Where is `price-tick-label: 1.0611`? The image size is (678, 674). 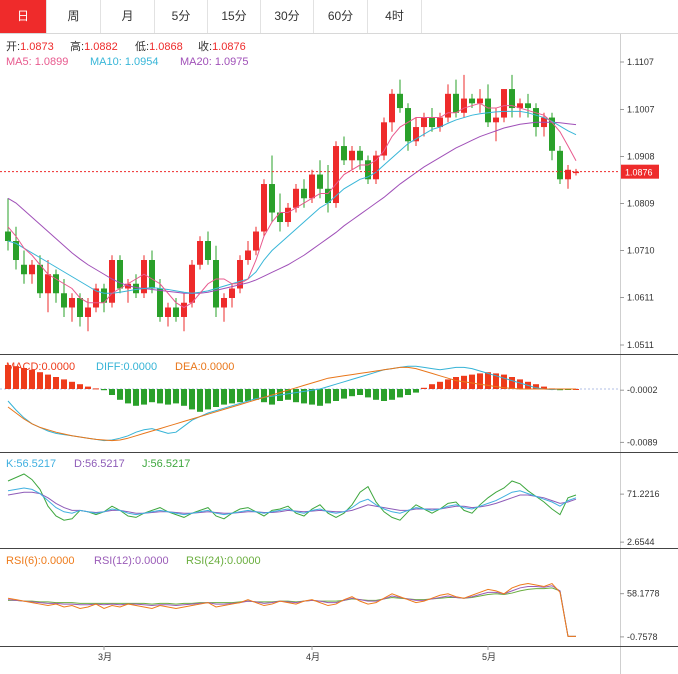
price-tick-label: 1.0611 is located at coordinates (640, 298).